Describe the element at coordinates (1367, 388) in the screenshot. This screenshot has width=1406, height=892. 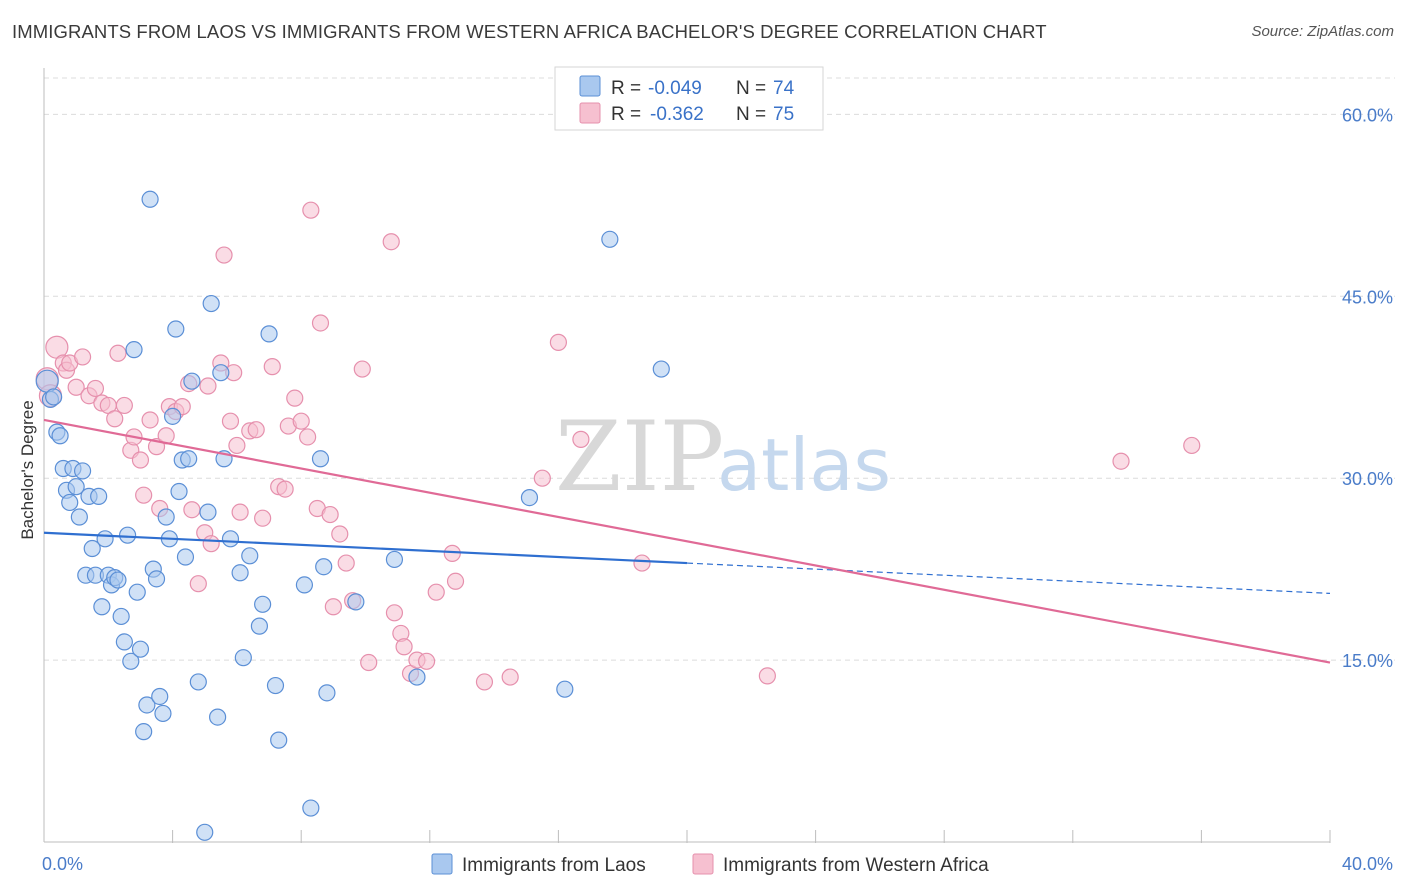
I see `y-tick-labels: 15.0% 30.0% 45.0% 60.0%` at that location.